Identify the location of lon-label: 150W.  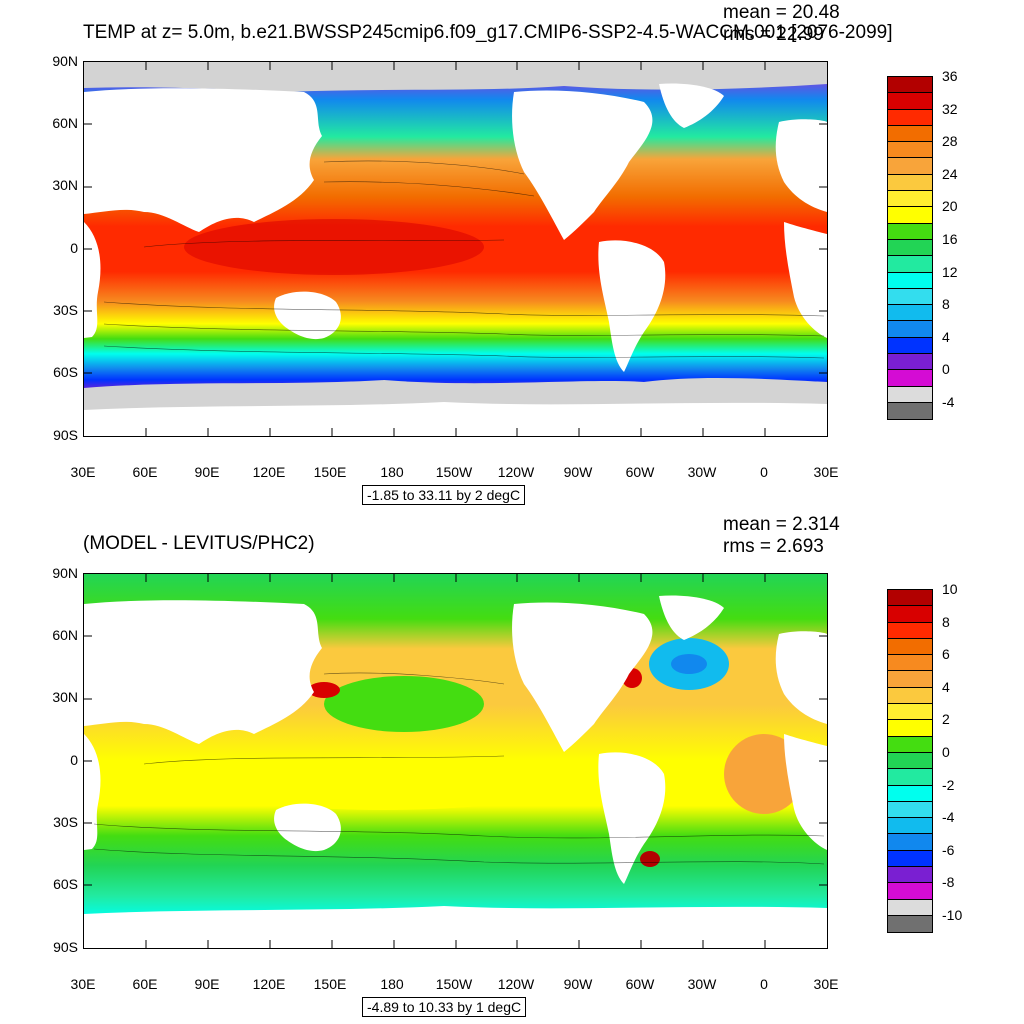
(454, 472).